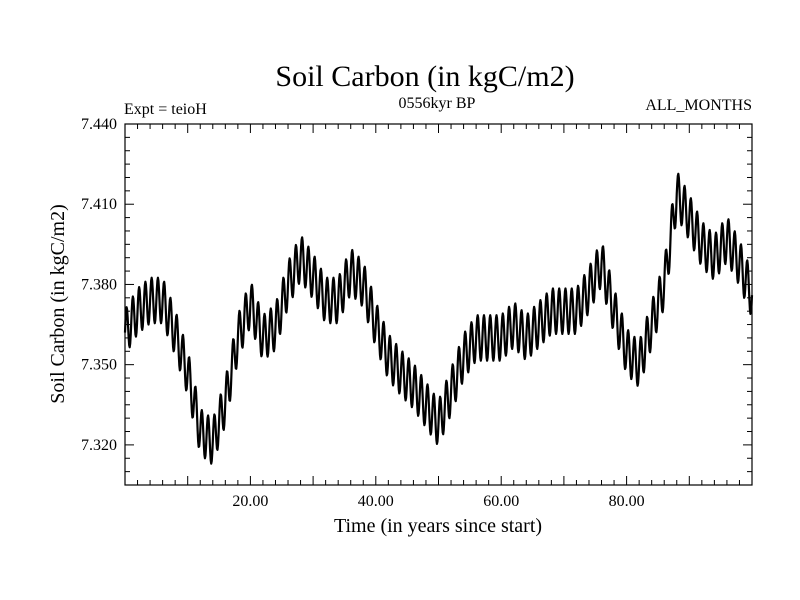 This screenshot has height=600, width=800. What do you see at coordinates (438, 501) in the screenshot?
I see `x-tick-labels: 20.00 40.00 60.00 80.00` at bounding box center [438, 501].